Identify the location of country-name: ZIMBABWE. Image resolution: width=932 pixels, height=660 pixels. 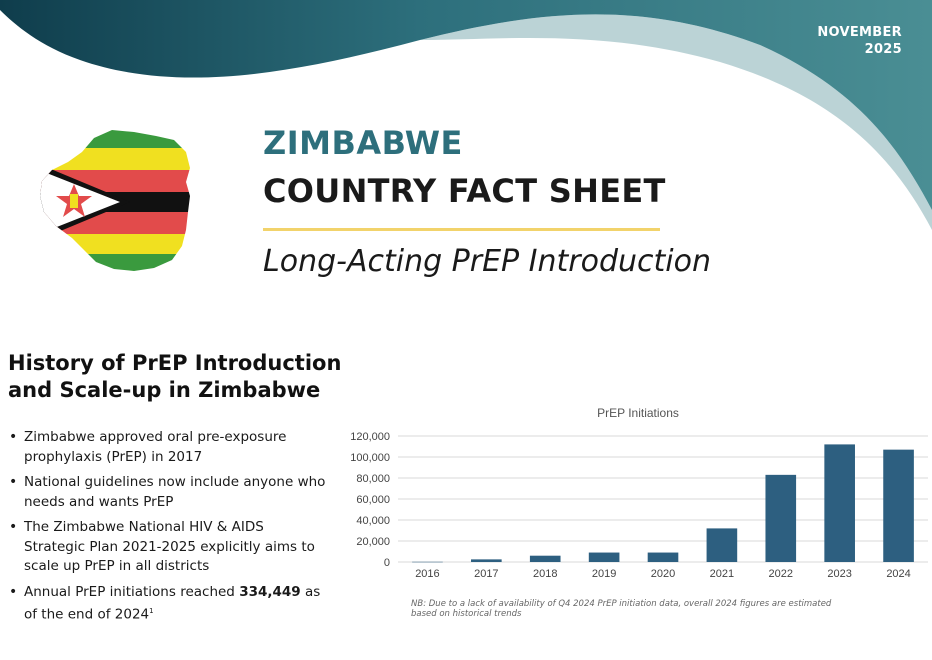
(363, 143).